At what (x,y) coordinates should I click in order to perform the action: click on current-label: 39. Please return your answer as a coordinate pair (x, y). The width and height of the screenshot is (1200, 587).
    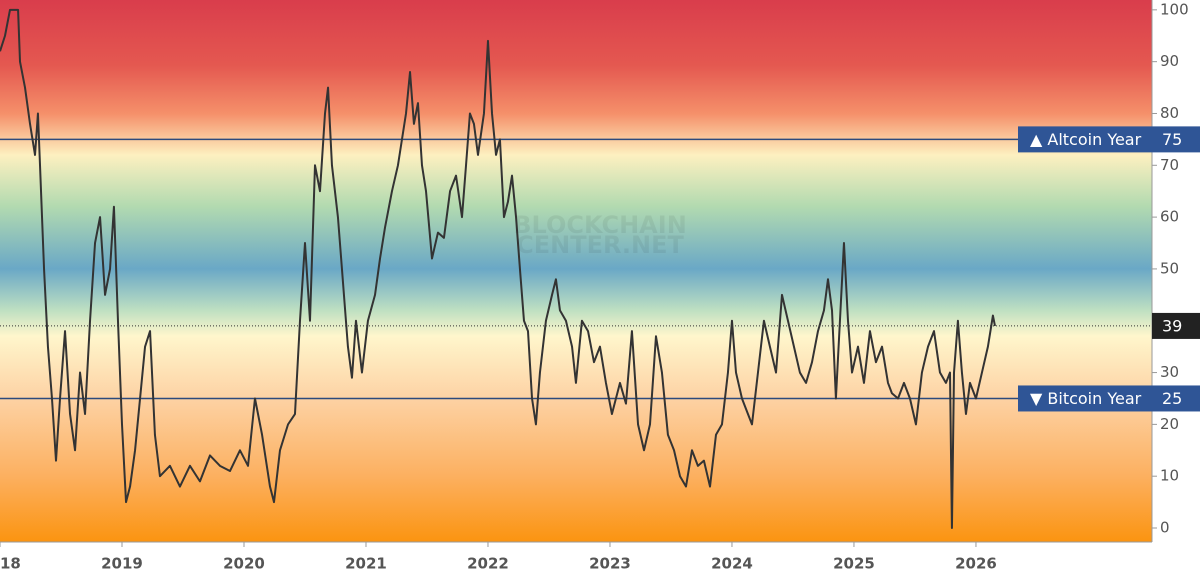
    Looking at the image, I should click on (1172, 325).